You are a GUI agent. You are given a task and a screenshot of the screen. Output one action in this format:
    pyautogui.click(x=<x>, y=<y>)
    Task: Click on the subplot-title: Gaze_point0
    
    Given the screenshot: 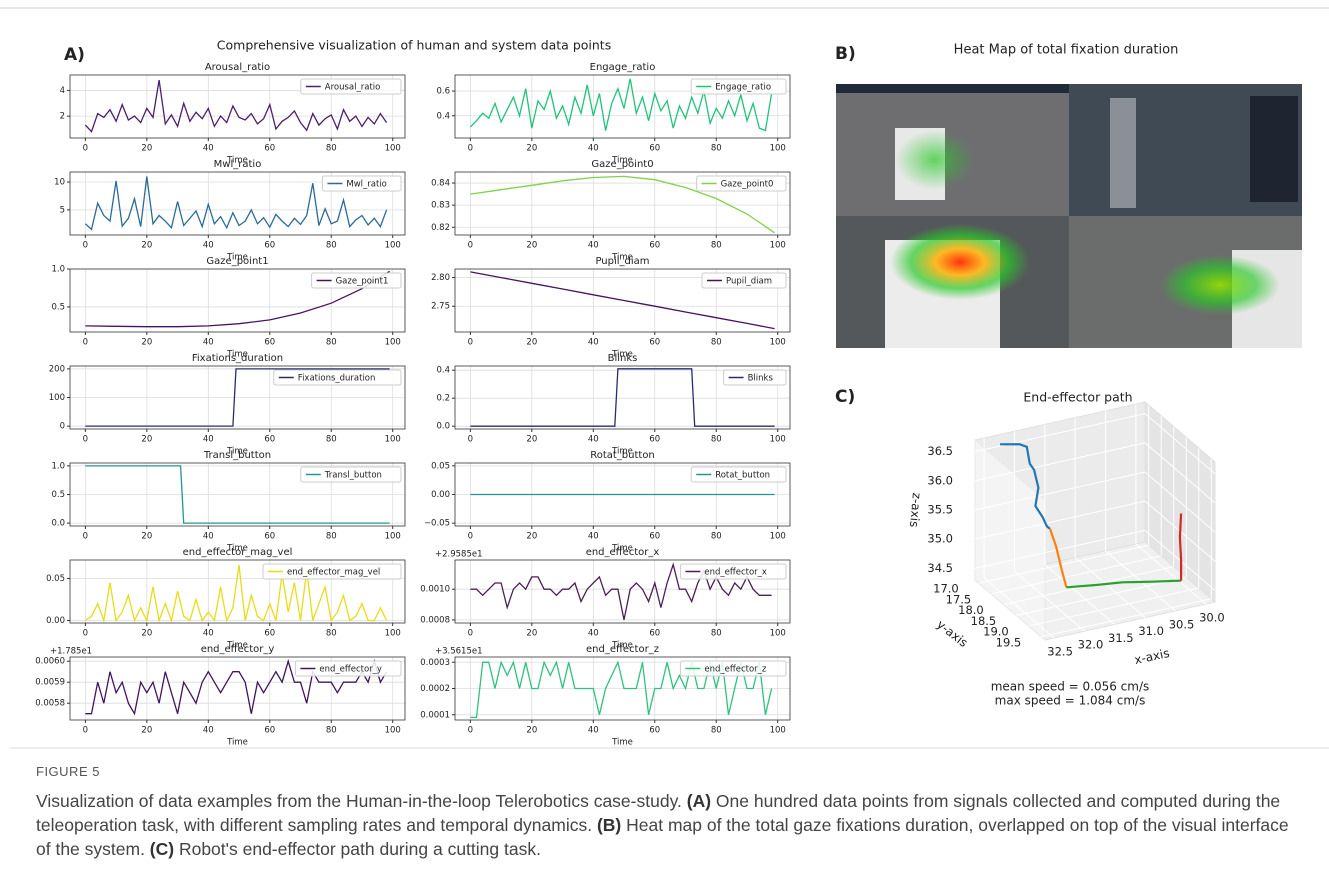 What is the action you would take?
    pyautogui.click(x=622, y=164)
    